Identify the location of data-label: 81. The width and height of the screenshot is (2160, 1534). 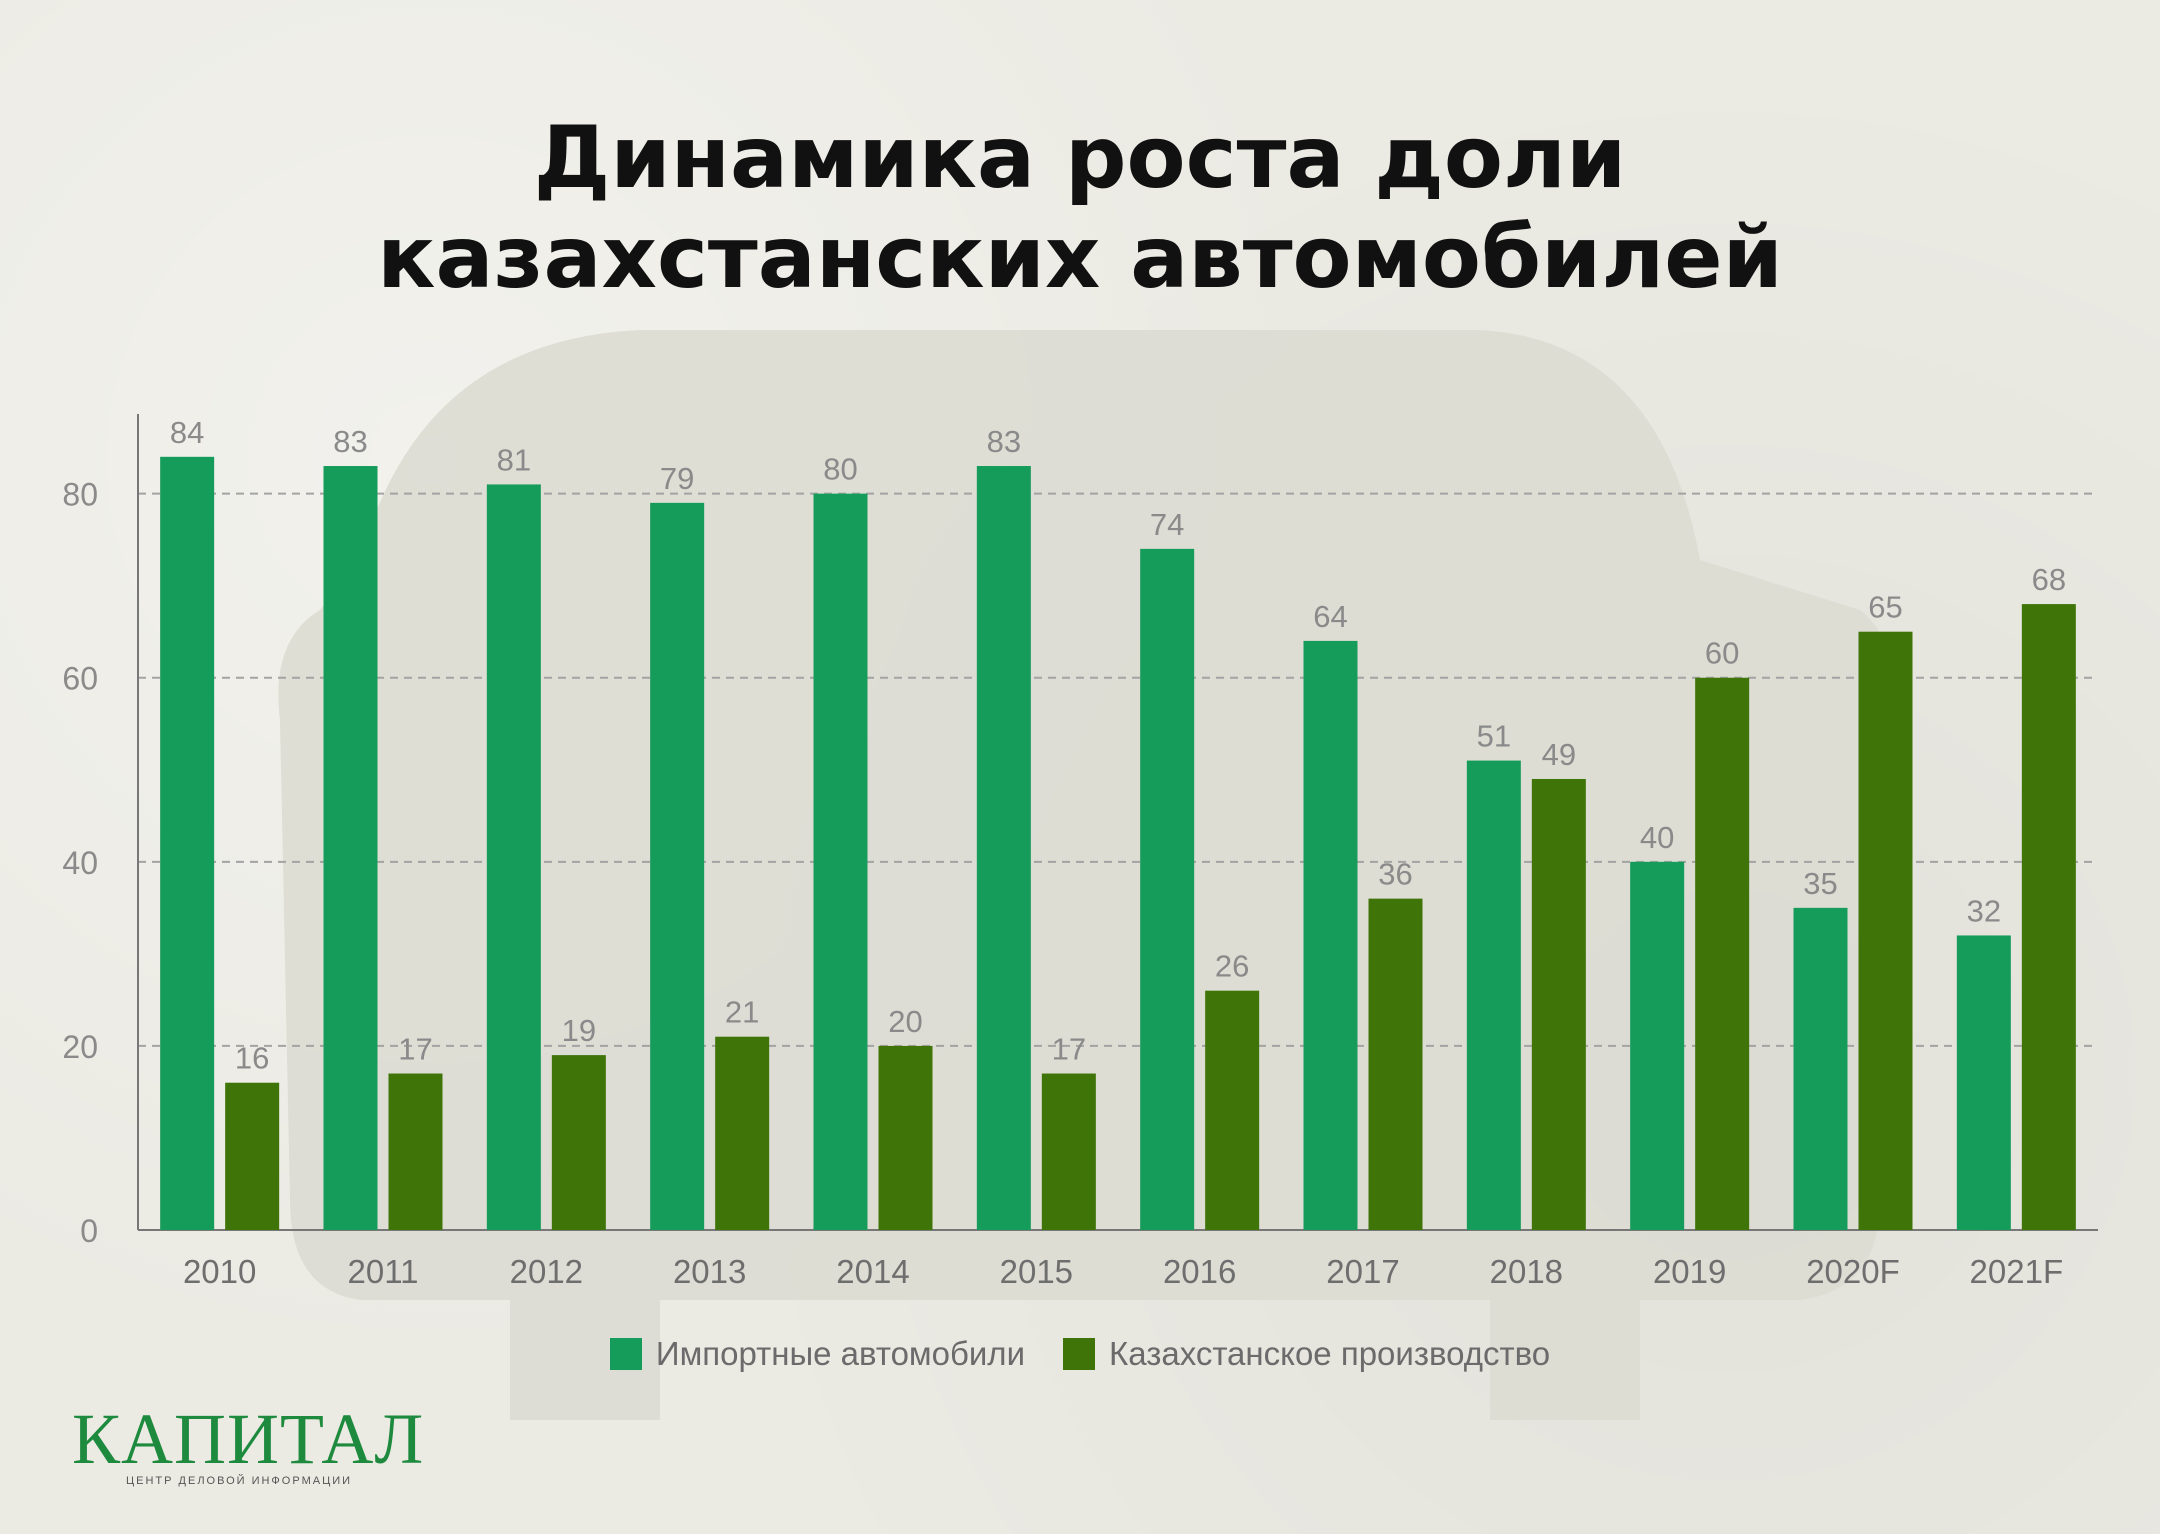
(514, 459).